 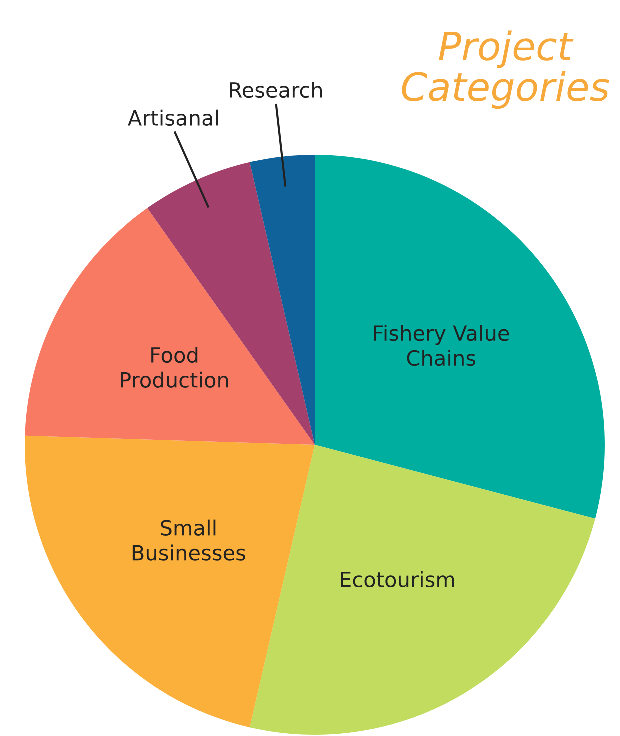 What do you see at coordinates (282, 300) in the screenshot?
I see `pie-slice` at bounding box center [282, 300].